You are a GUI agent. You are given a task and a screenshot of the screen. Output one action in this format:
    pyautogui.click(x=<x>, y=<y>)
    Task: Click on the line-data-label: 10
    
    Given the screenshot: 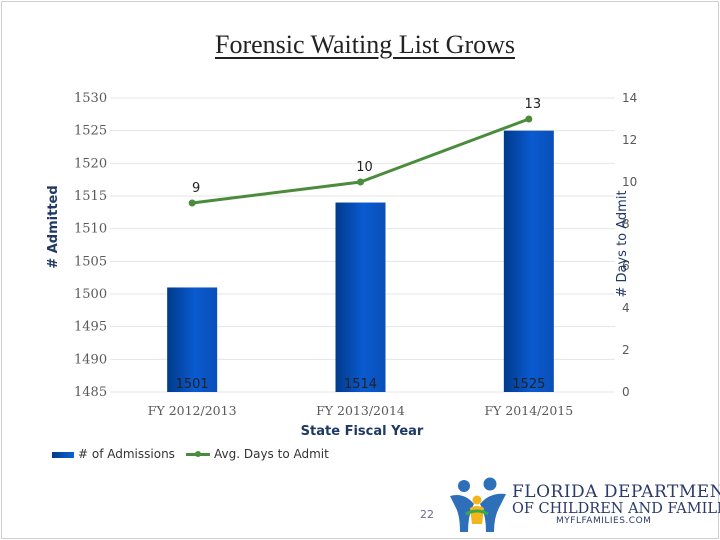 What is the action you would take?
    pyautogui.click(x=364, y=167)
    